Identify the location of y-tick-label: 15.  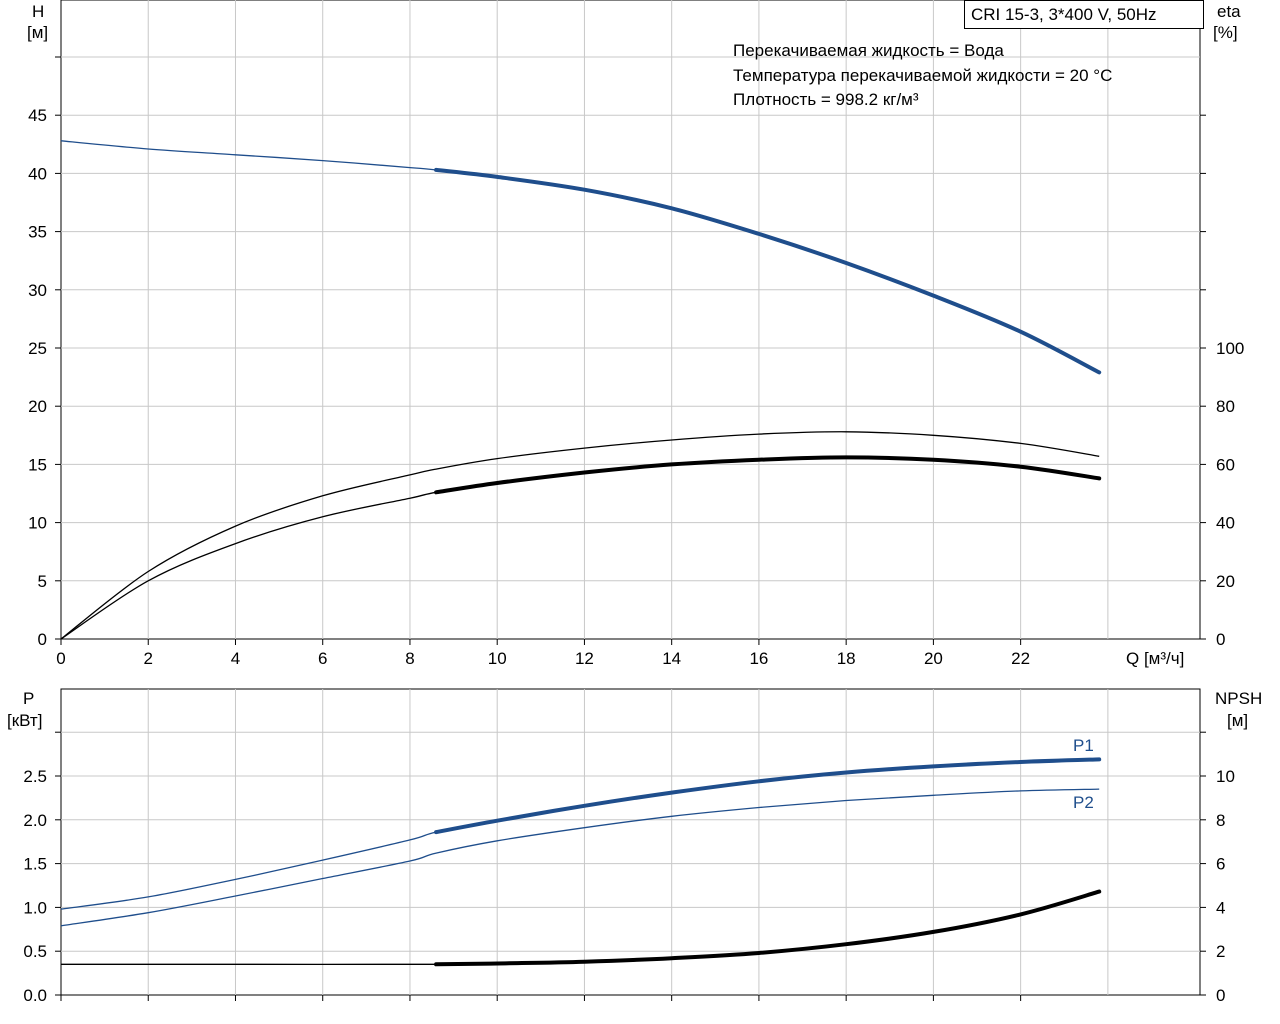
(37, 464).